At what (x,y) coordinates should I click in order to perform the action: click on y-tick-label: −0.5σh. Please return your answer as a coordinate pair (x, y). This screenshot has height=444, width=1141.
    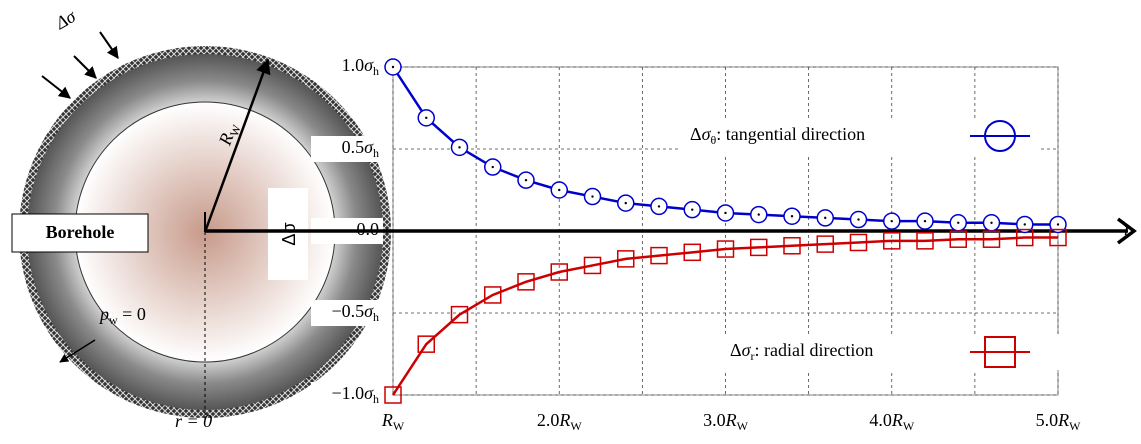
    Looking at the image, I should click on (355, 312).